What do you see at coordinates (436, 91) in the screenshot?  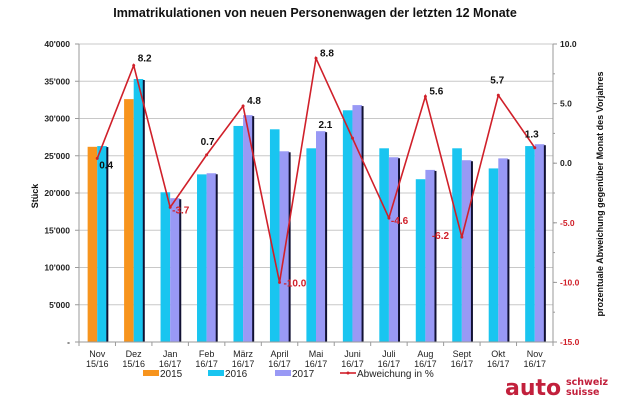 I see `data-label: 5.6` at bounding box center [436, 91].